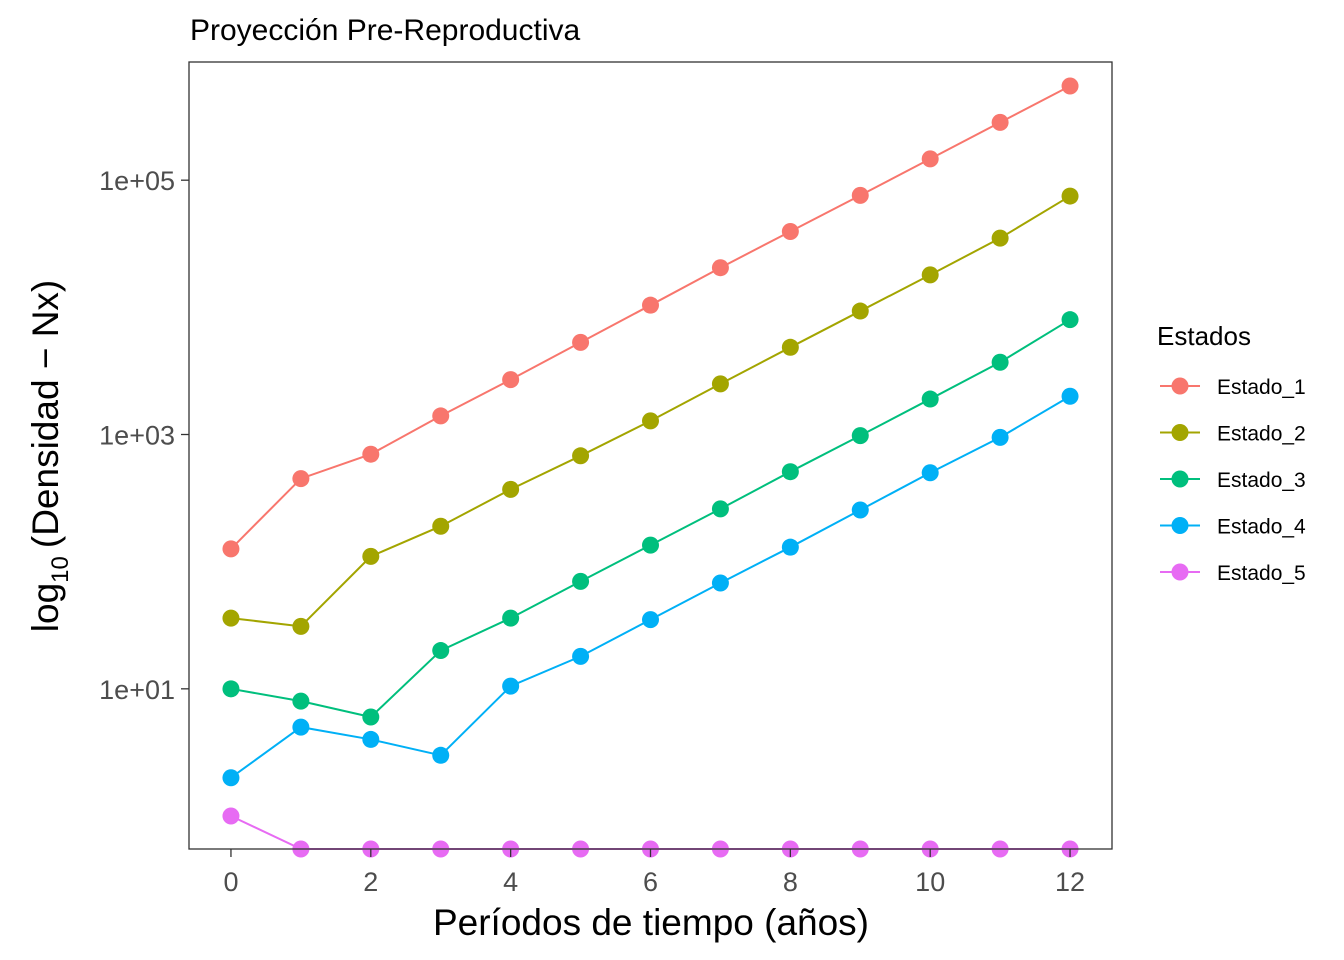 The width and height of the screenshot is (1344, 960). I want to click on legend-label: Estado_3, so click(1261, 480).